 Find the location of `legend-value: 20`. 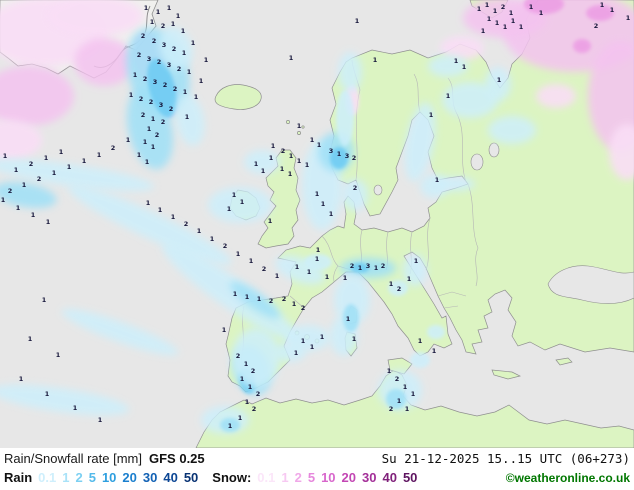

legend-value: 20 is located at coordinates (349, 477).